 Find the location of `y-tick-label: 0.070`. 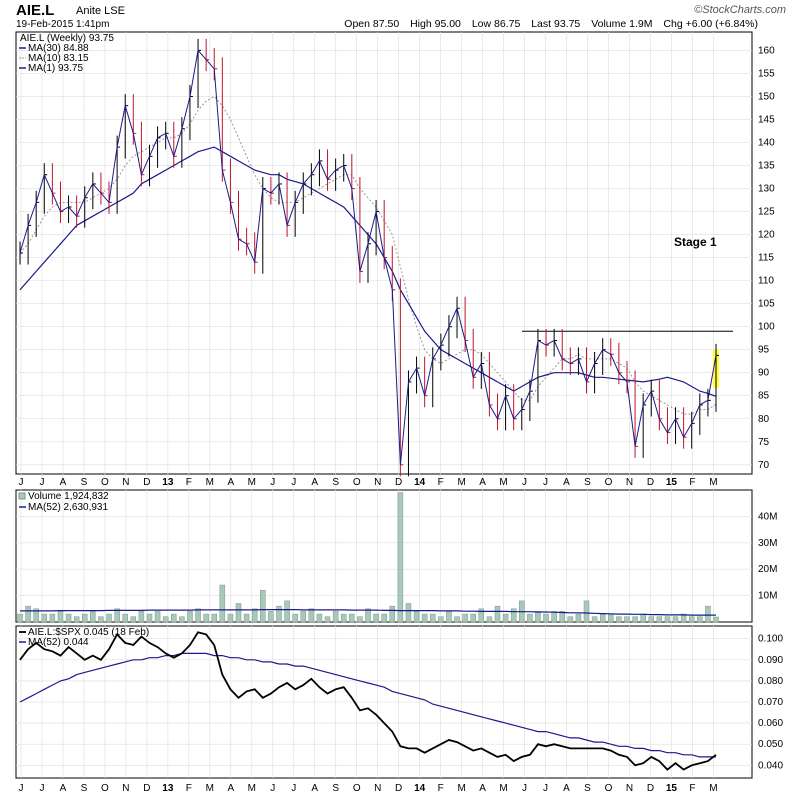

y-tick-label: 0.070 is located at coordinates (770, 702).